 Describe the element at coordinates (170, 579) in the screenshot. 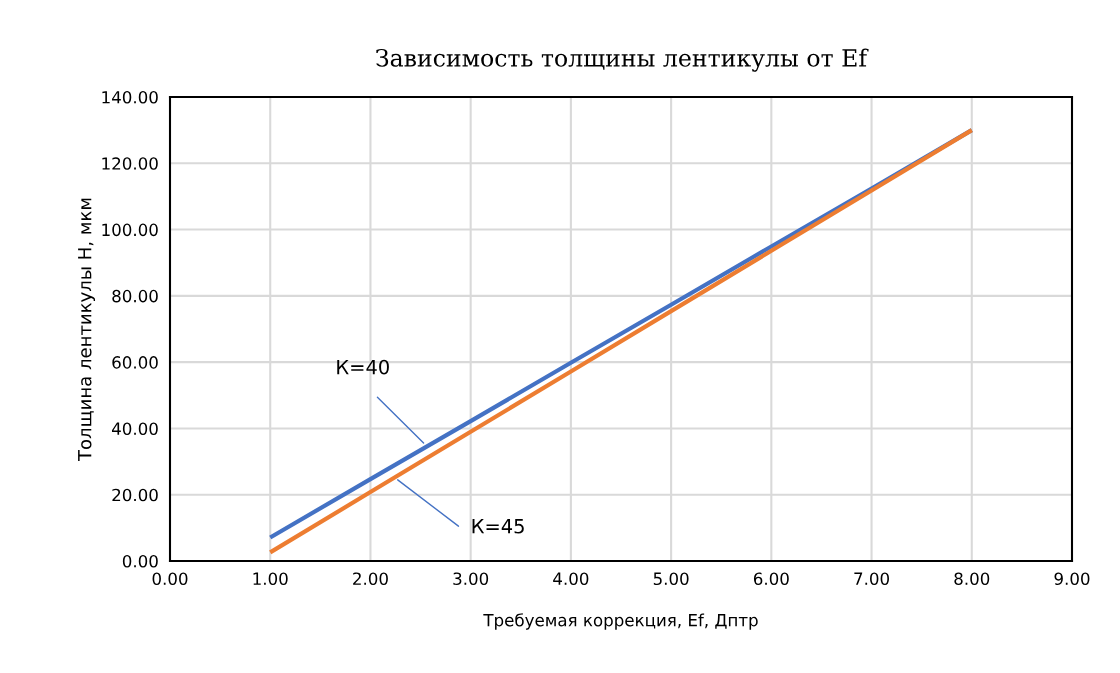

I see `x-tick-label: 0.00` at that location.